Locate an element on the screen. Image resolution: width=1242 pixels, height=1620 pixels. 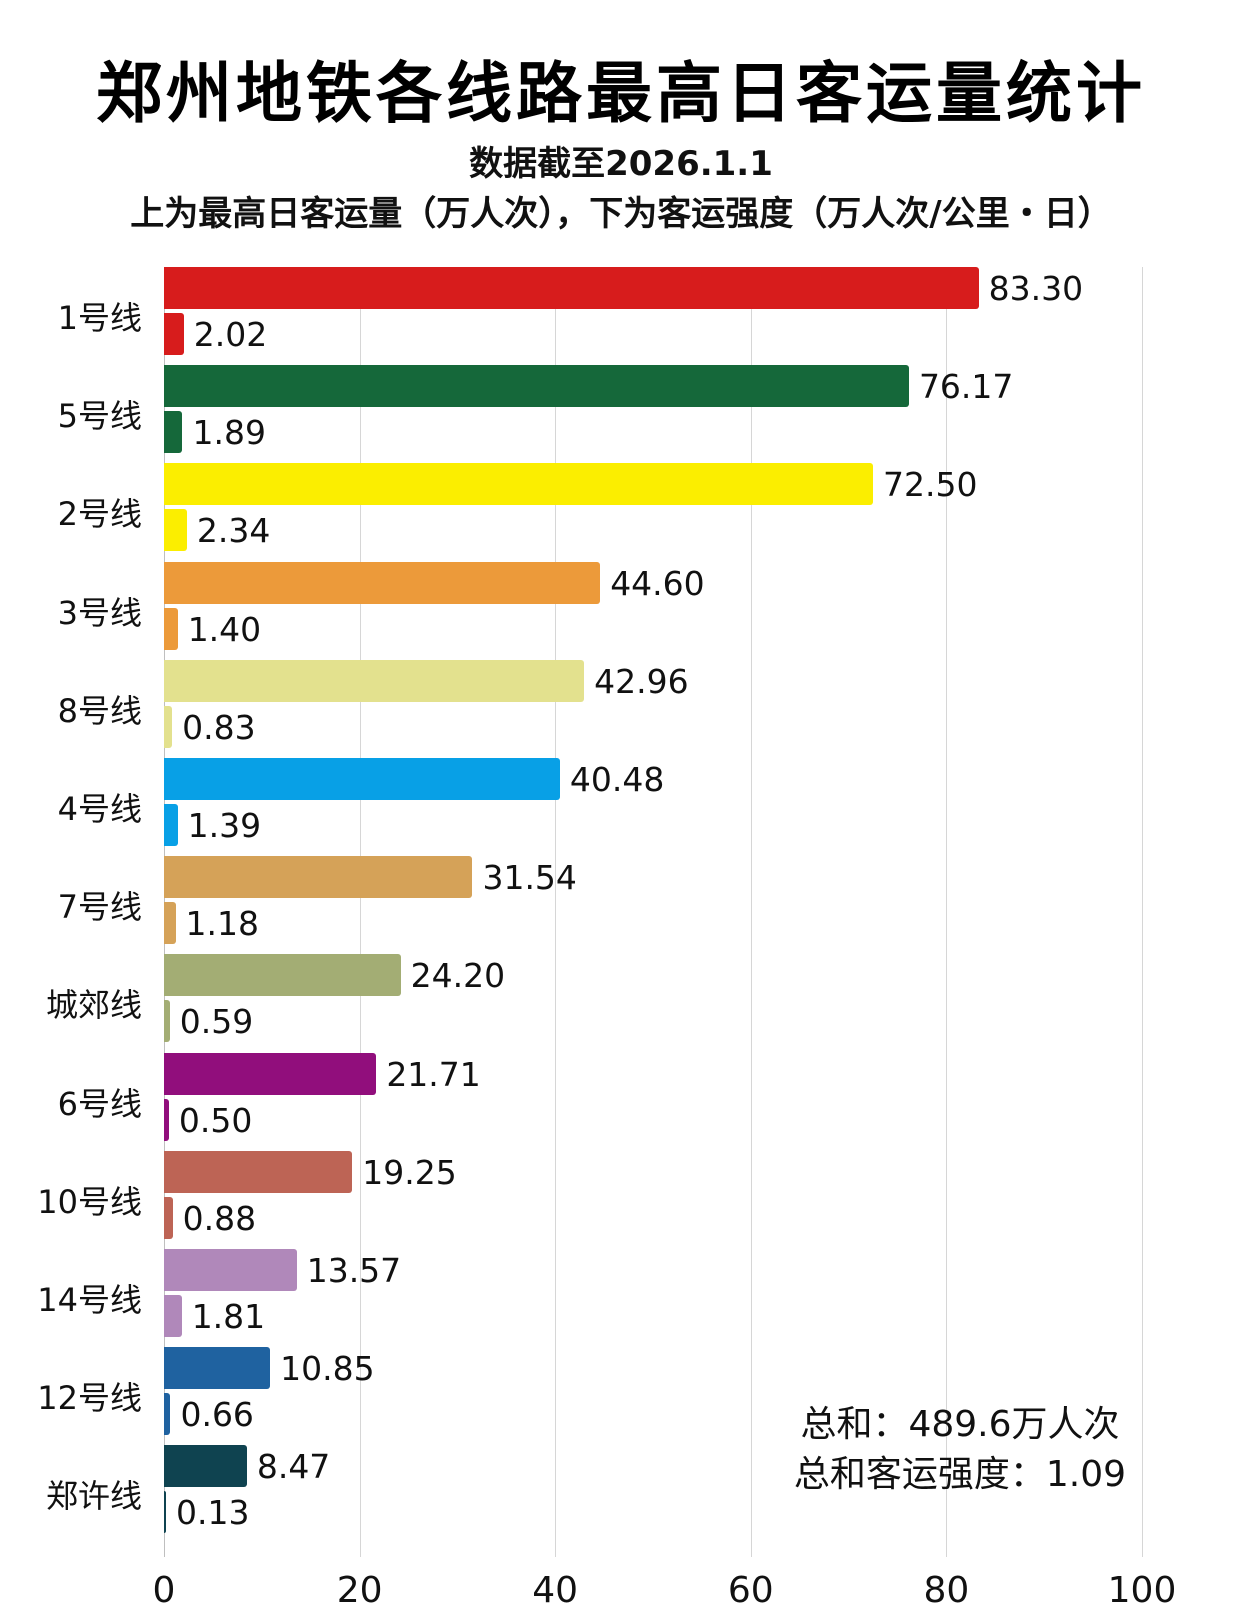
x-tick-label: 60 is located at coordinates (750, 1590).